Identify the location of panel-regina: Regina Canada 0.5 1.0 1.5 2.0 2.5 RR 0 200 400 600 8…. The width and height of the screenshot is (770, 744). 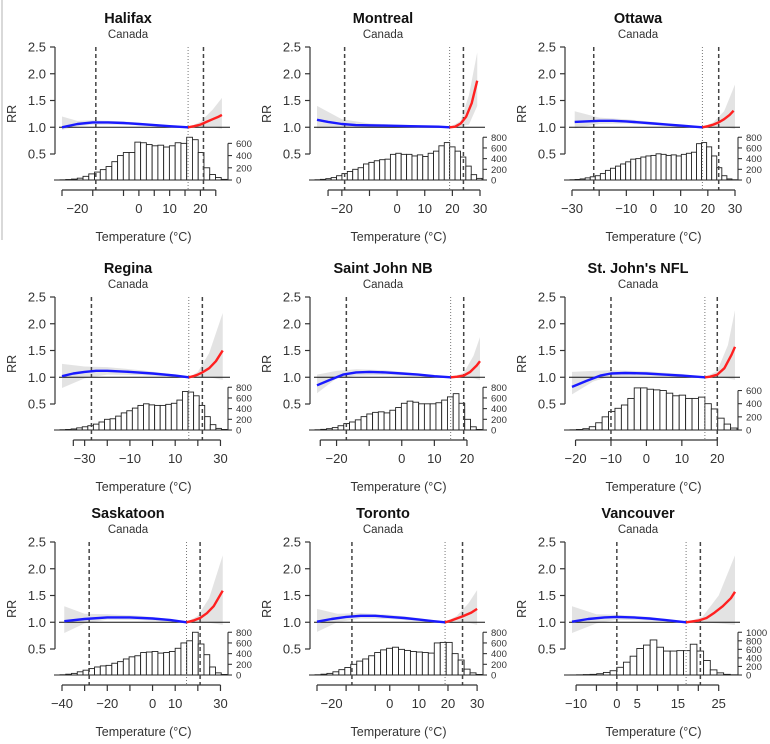
(128, 374).